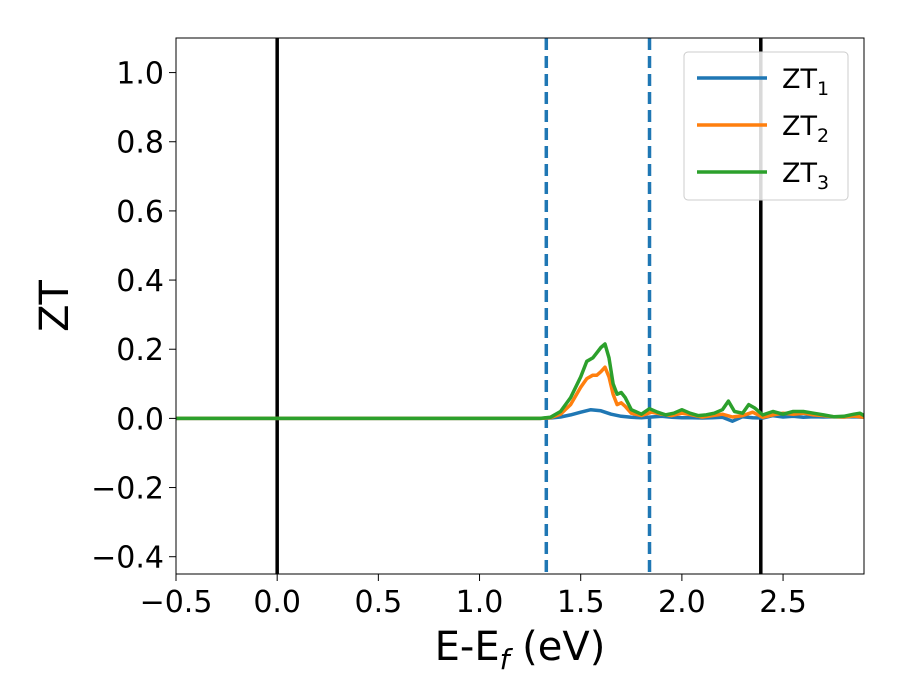  I want to click on series-line-zt1, so click(520, 415).